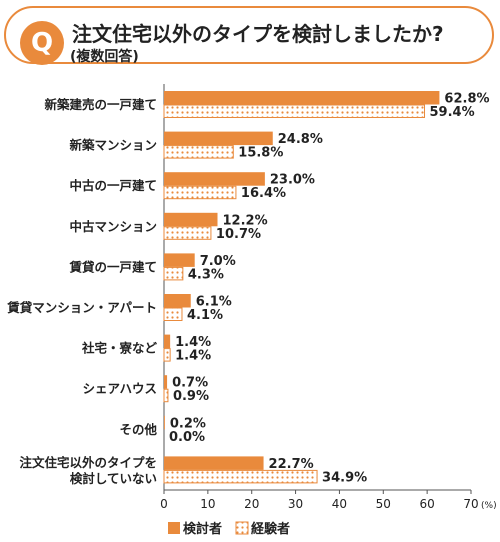 The image size is (500, 542). Describe the element at coordinates (113, 185) in the screenshot. I see `category-label: 中古の一戸建て` at that location.